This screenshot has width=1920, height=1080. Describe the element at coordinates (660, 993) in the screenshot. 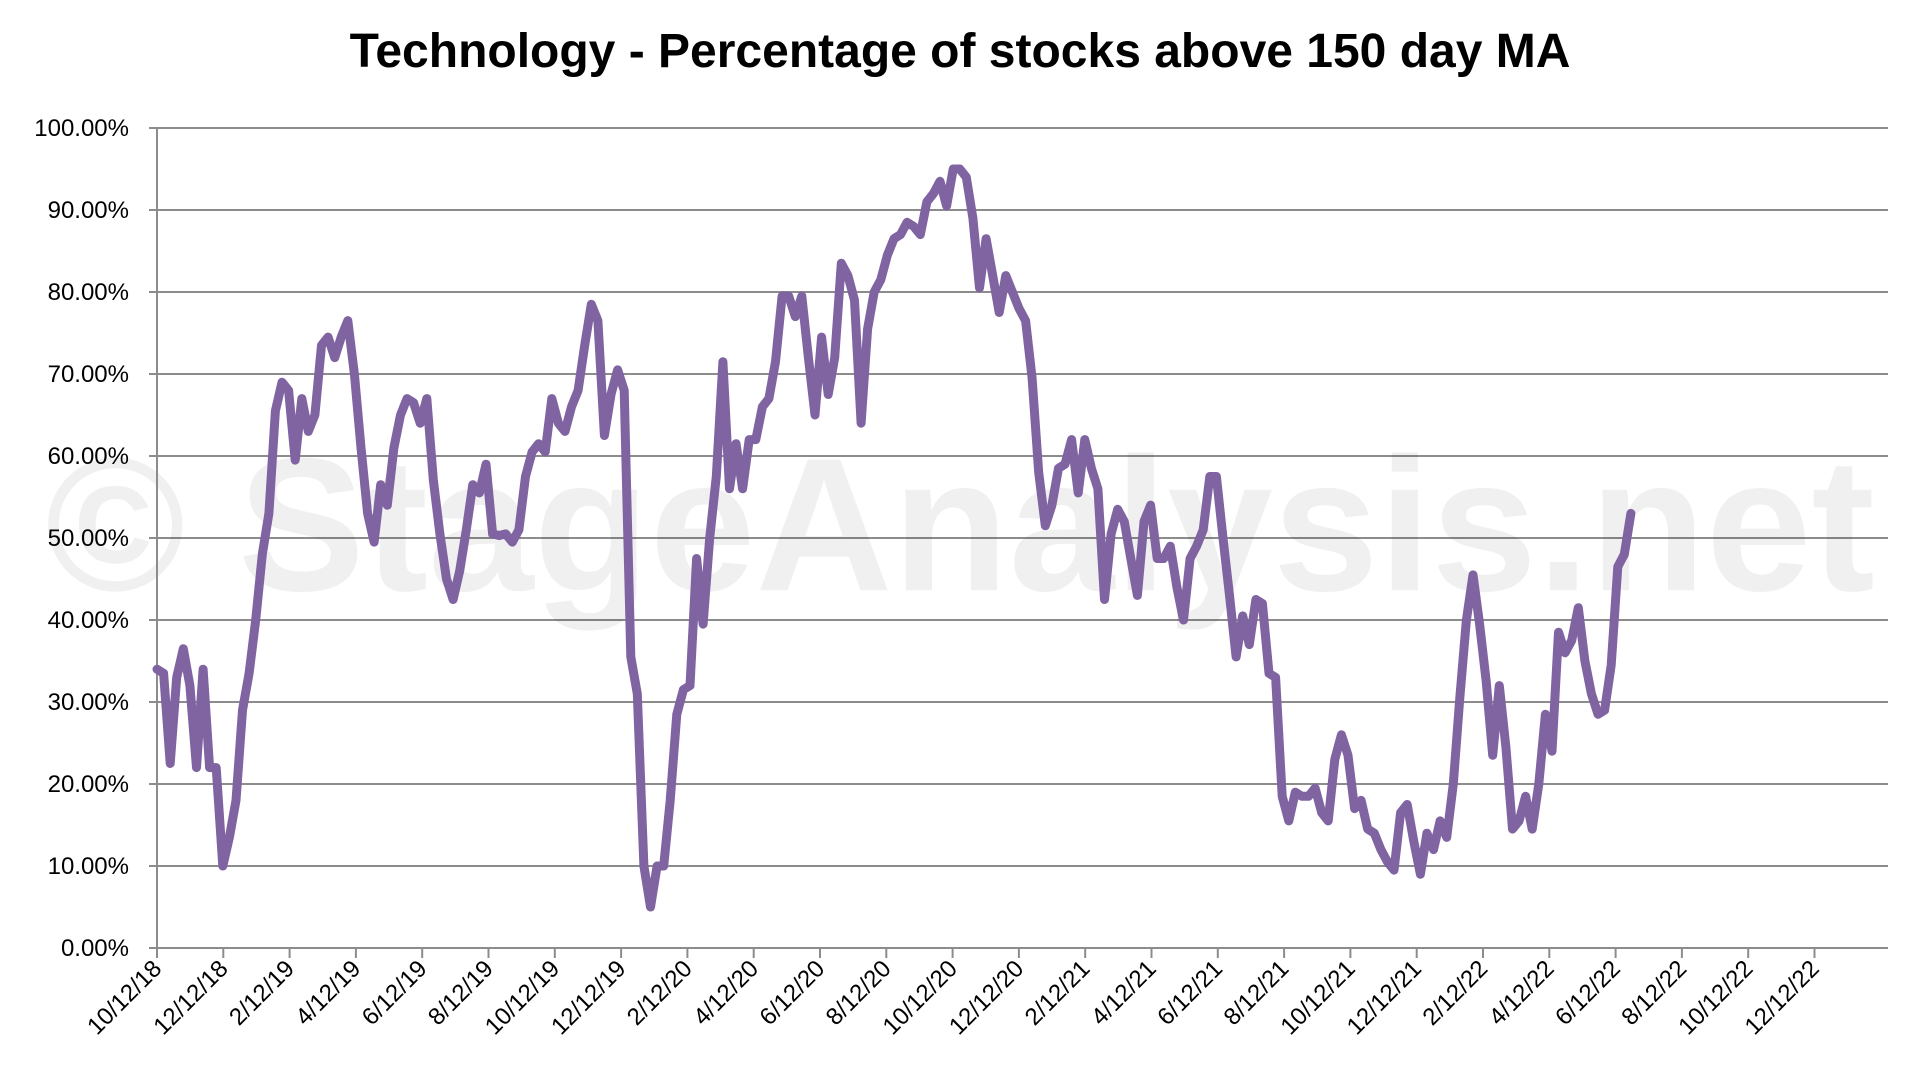

I see `x-tick-label: 2/12/20` at that location.